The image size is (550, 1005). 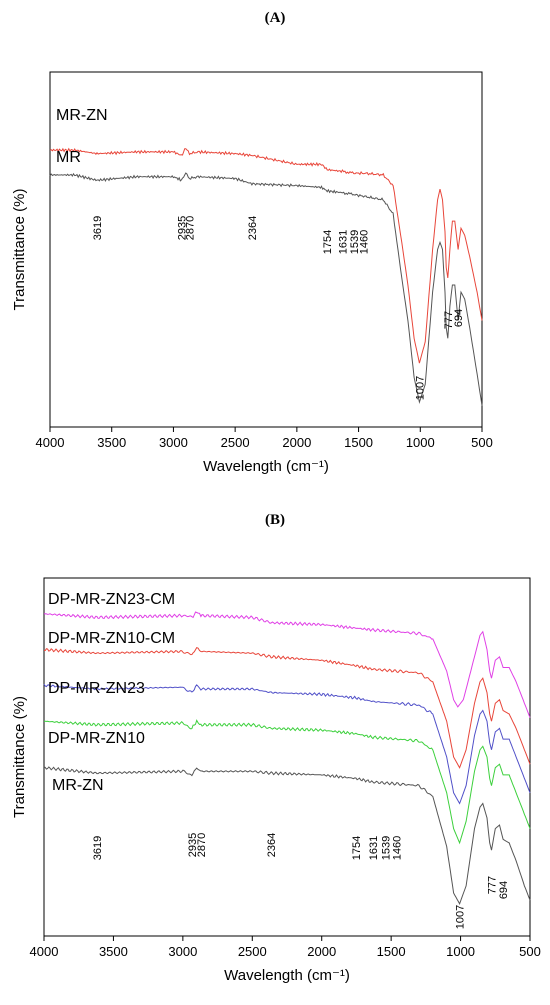 I want to click on panel-label-a: (A), so click(x=275, y=18).